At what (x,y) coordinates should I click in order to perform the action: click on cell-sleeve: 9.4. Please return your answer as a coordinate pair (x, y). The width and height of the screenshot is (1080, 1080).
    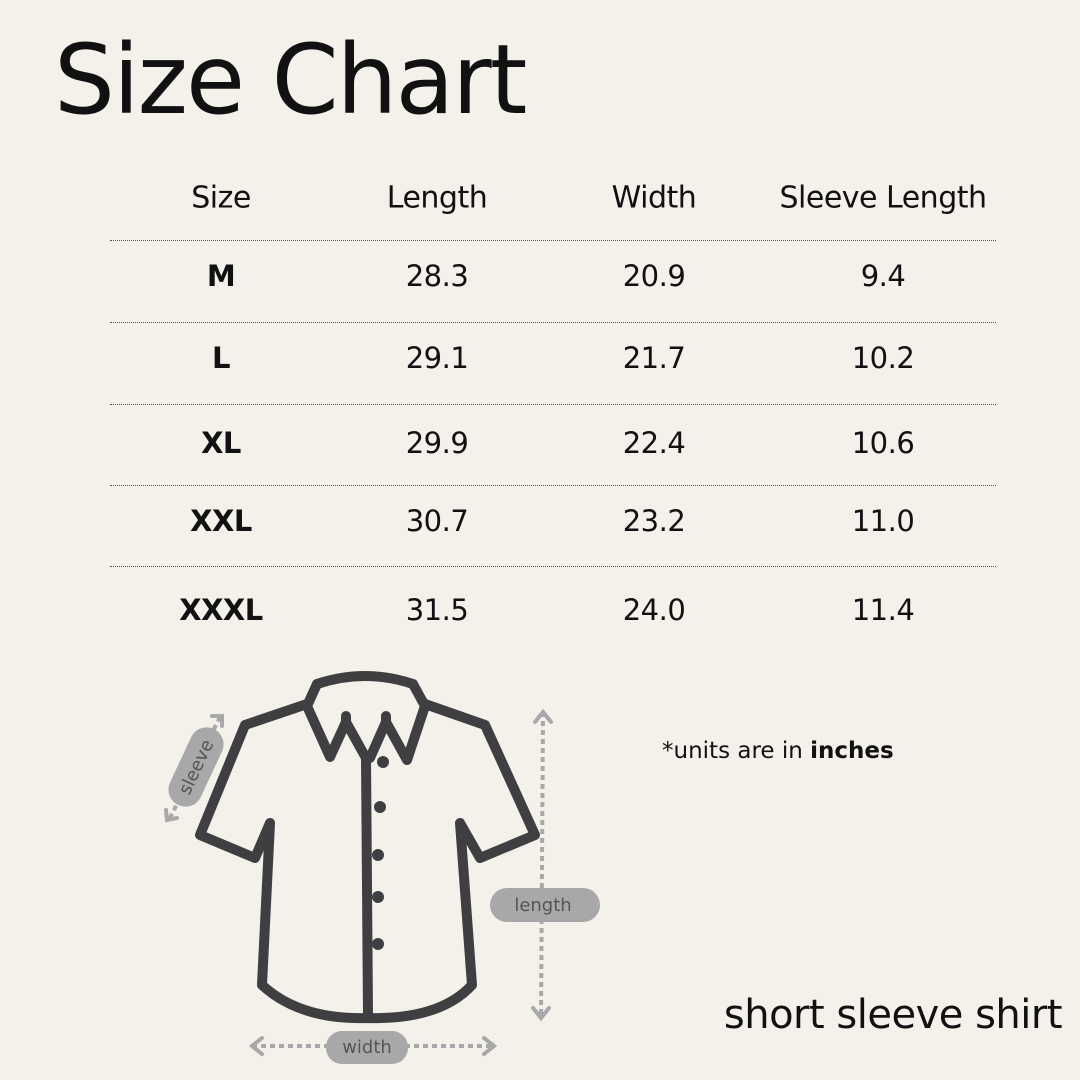
    Looking at the image, I should click on (883, 276).